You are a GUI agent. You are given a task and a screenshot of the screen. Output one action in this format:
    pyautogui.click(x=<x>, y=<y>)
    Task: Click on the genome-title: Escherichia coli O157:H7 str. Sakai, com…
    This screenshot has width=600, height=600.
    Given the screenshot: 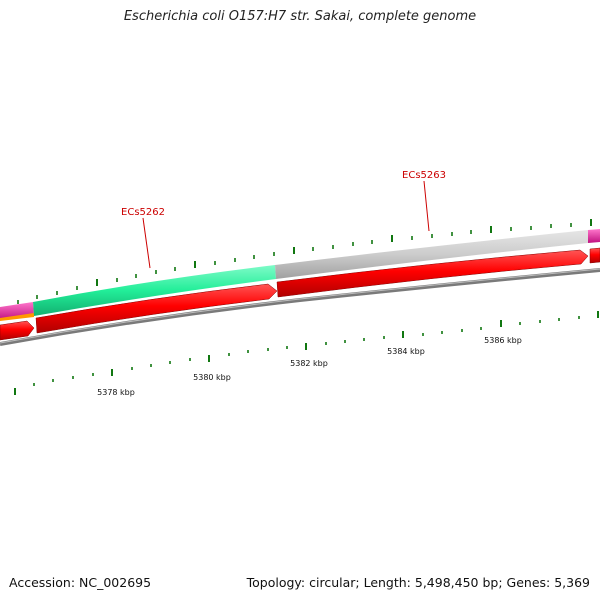 What is the action you would take?
    pyautogui.click(x=300, y=16)
    